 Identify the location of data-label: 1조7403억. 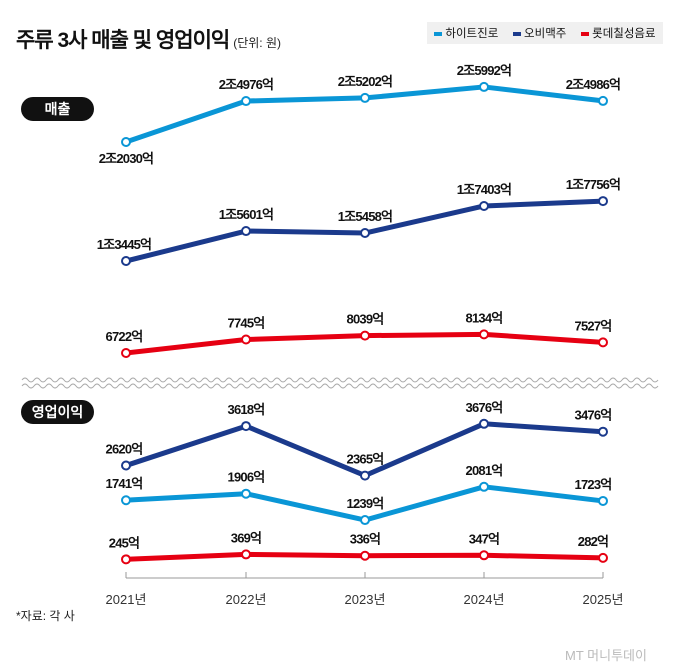
(484, 189).